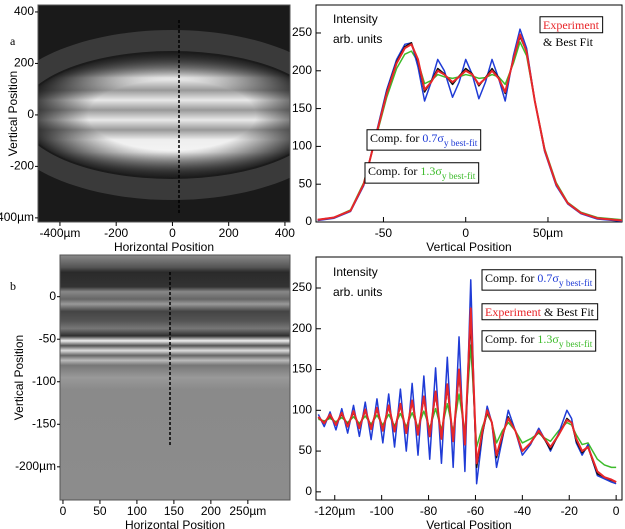 The image size is (625, 529). What do you see at coordinates (429, 511) in the screenshot?
I see `x-tick-label: -80` at bounding box center [429, 511].